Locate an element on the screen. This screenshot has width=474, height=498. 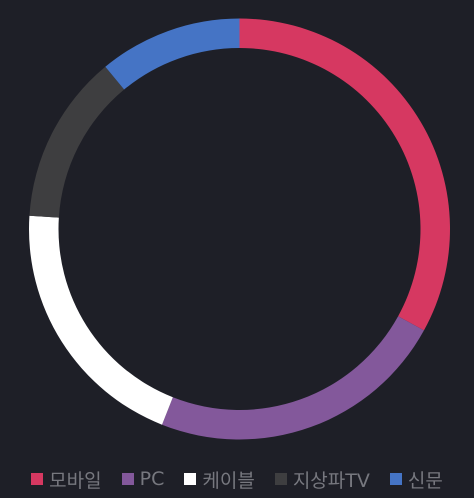
legend-label-3: 케이블 is located at coordinates (228, 480).